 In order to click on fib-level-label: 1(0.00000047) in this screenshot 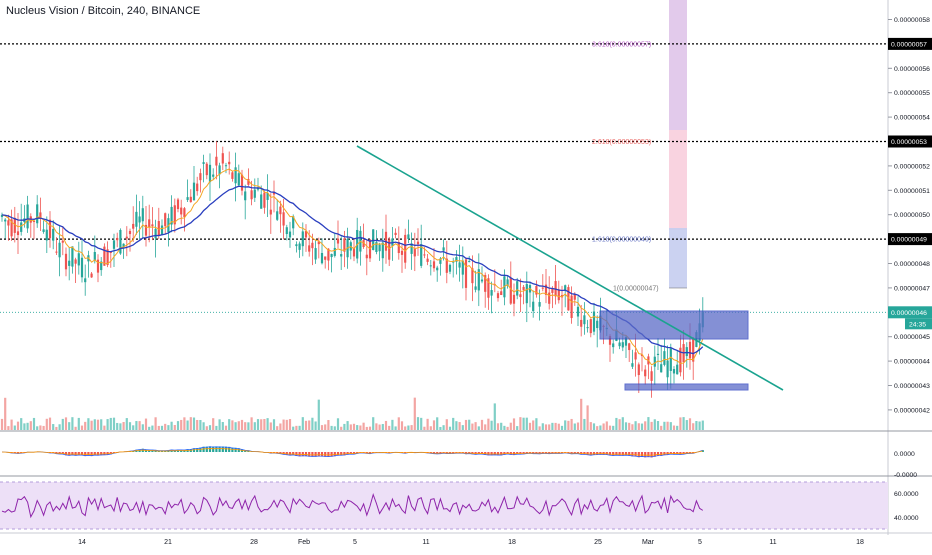, I will do `click(636, 288)`.